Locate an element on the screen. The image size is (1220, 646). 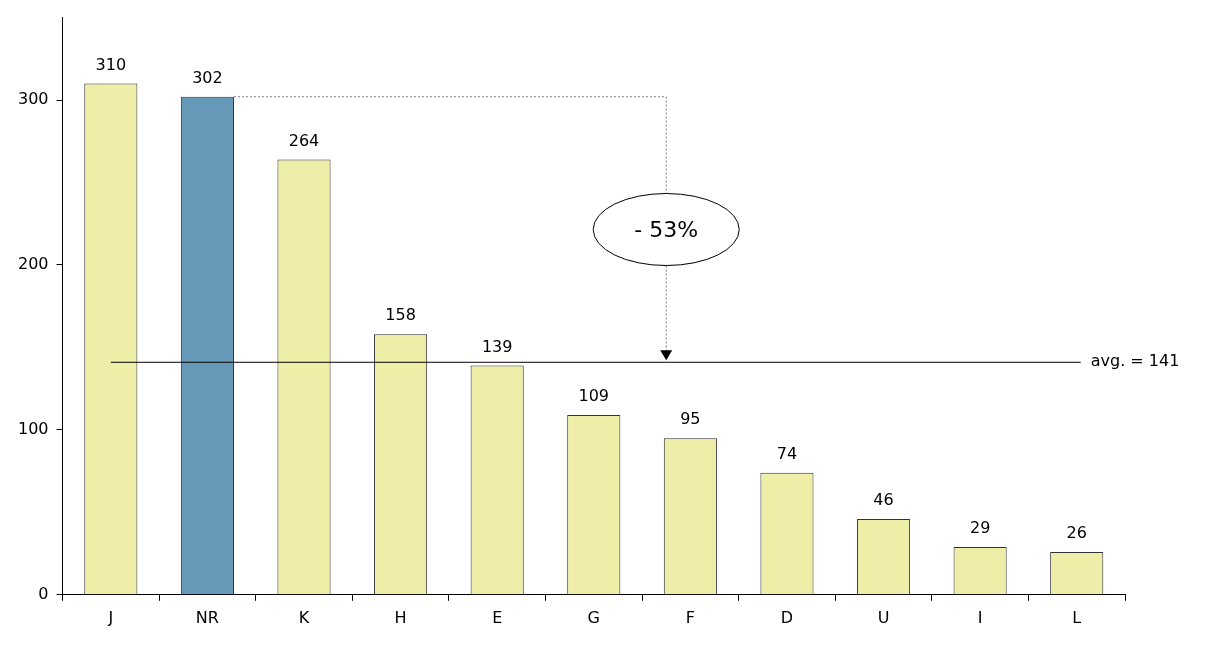
x-tick-label: H is located at coordinates (400, 617).